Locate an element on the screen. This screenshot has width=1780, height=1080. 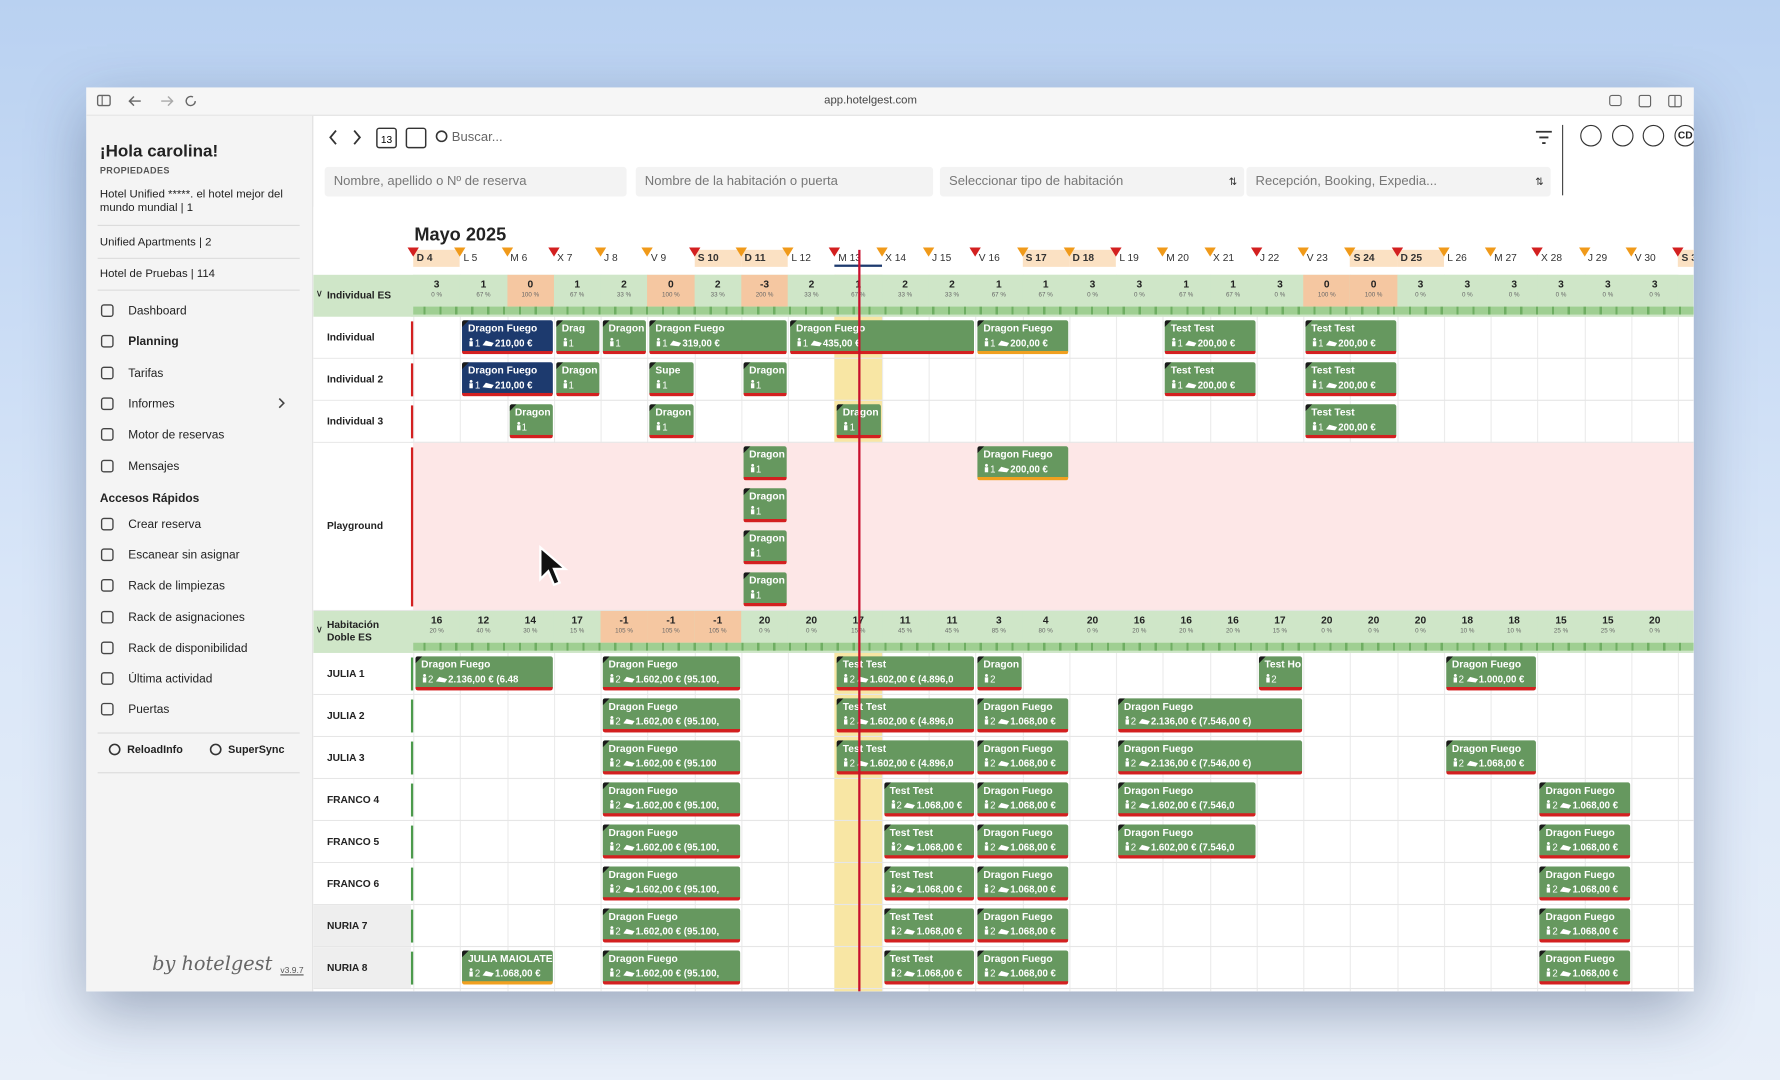
day-header: X 7 is located at coordinates (577, 258).